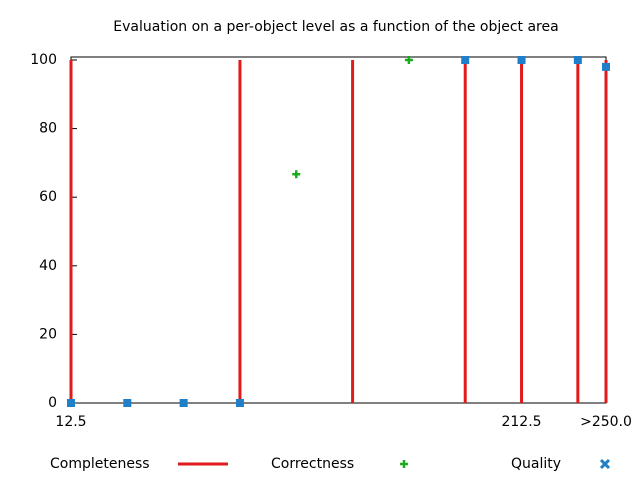 The height and width of the screenshot is (480, 640). What do you see at coordinates (521, 422) in the screenshot?
I see `x-tick-label: 212.5` at bounding box center [521, 422].